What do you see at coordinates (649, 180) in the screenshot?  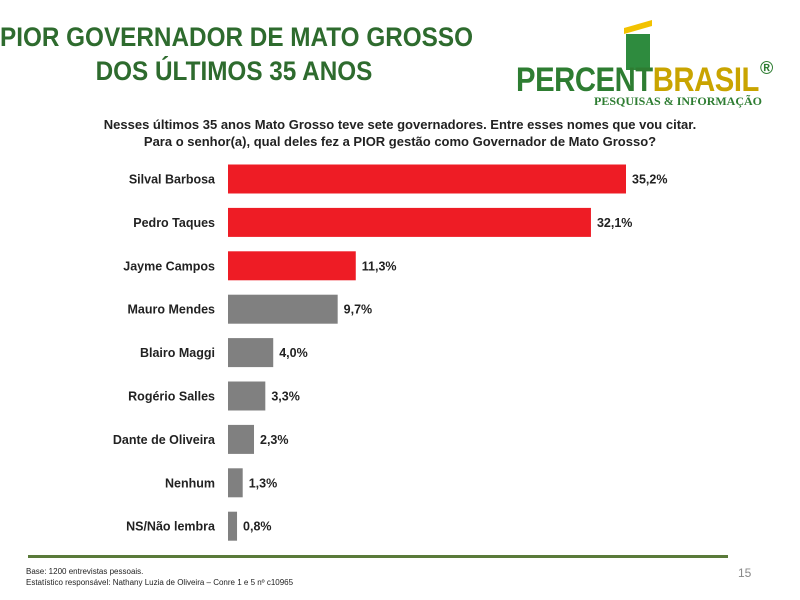 I see `data-label: 35,2%` at bounding box center [649, 180].